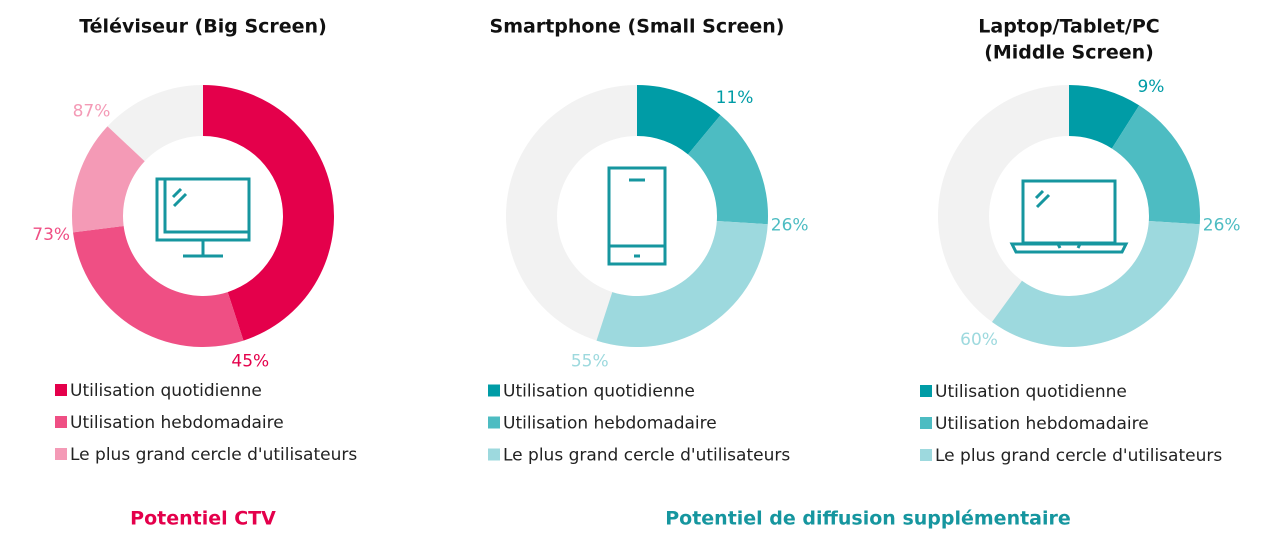  I want to click on phone-icon, so click(637, 216).